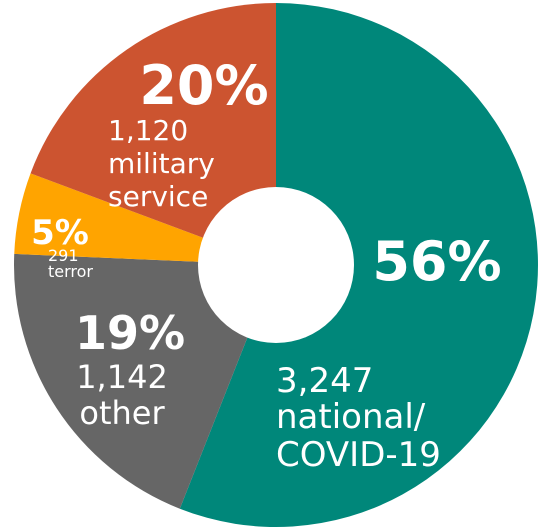 This screenshot has width=540, height=529. Describe the element at coordinates (63, 255) in the screenshot. I see `count-label-terror: 291` at that location.